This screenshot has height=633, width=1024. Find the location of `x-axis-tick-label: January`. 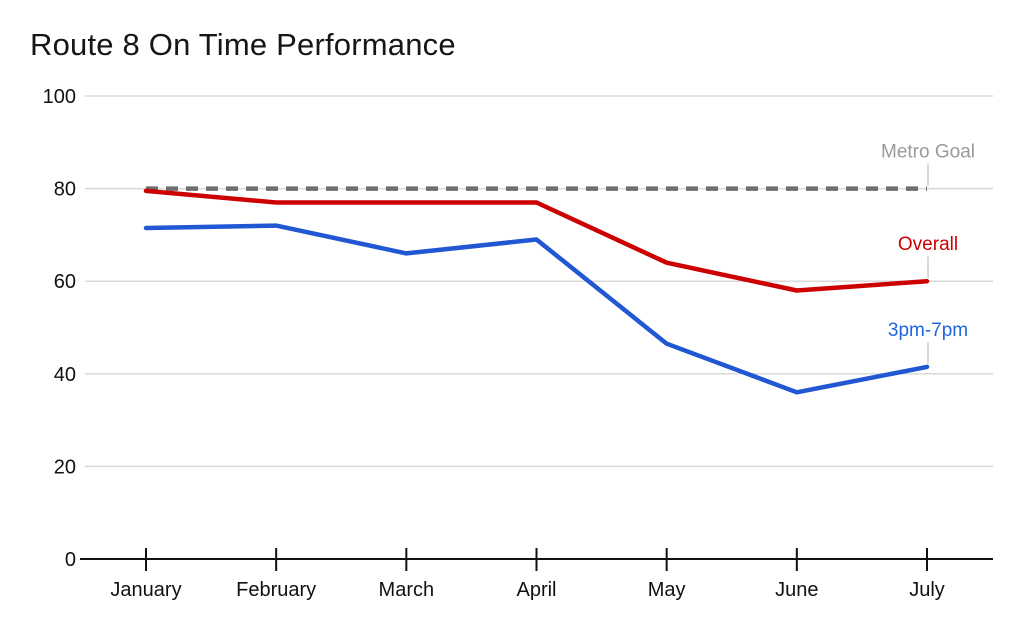

x-axis-tick-label: January is located at coordinates (145, 590).